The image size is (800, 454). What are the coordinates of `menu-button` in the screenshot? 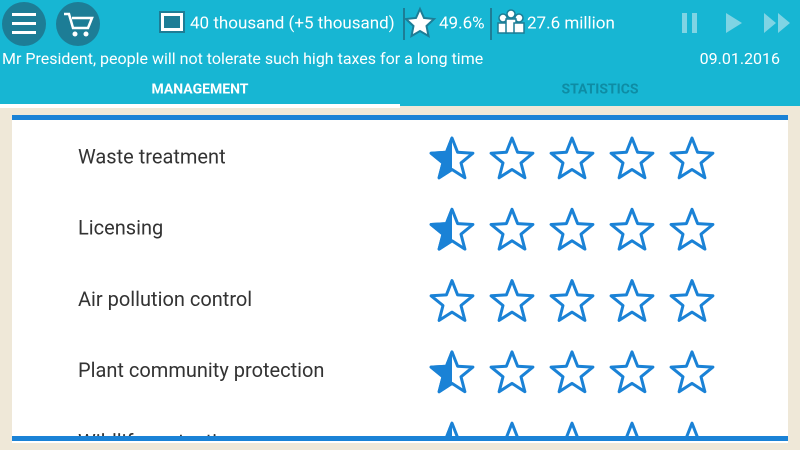 It's located at (24, 24).